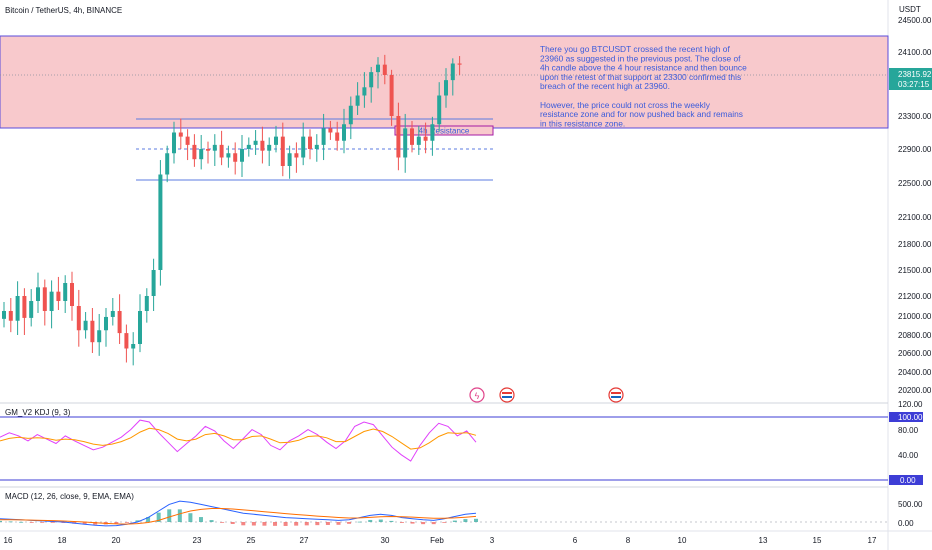  What do you see at coordinates (582, 123) in the screenshot?
I see `annotation-line: in this resistance zone.` at bounding box center [582, 123].